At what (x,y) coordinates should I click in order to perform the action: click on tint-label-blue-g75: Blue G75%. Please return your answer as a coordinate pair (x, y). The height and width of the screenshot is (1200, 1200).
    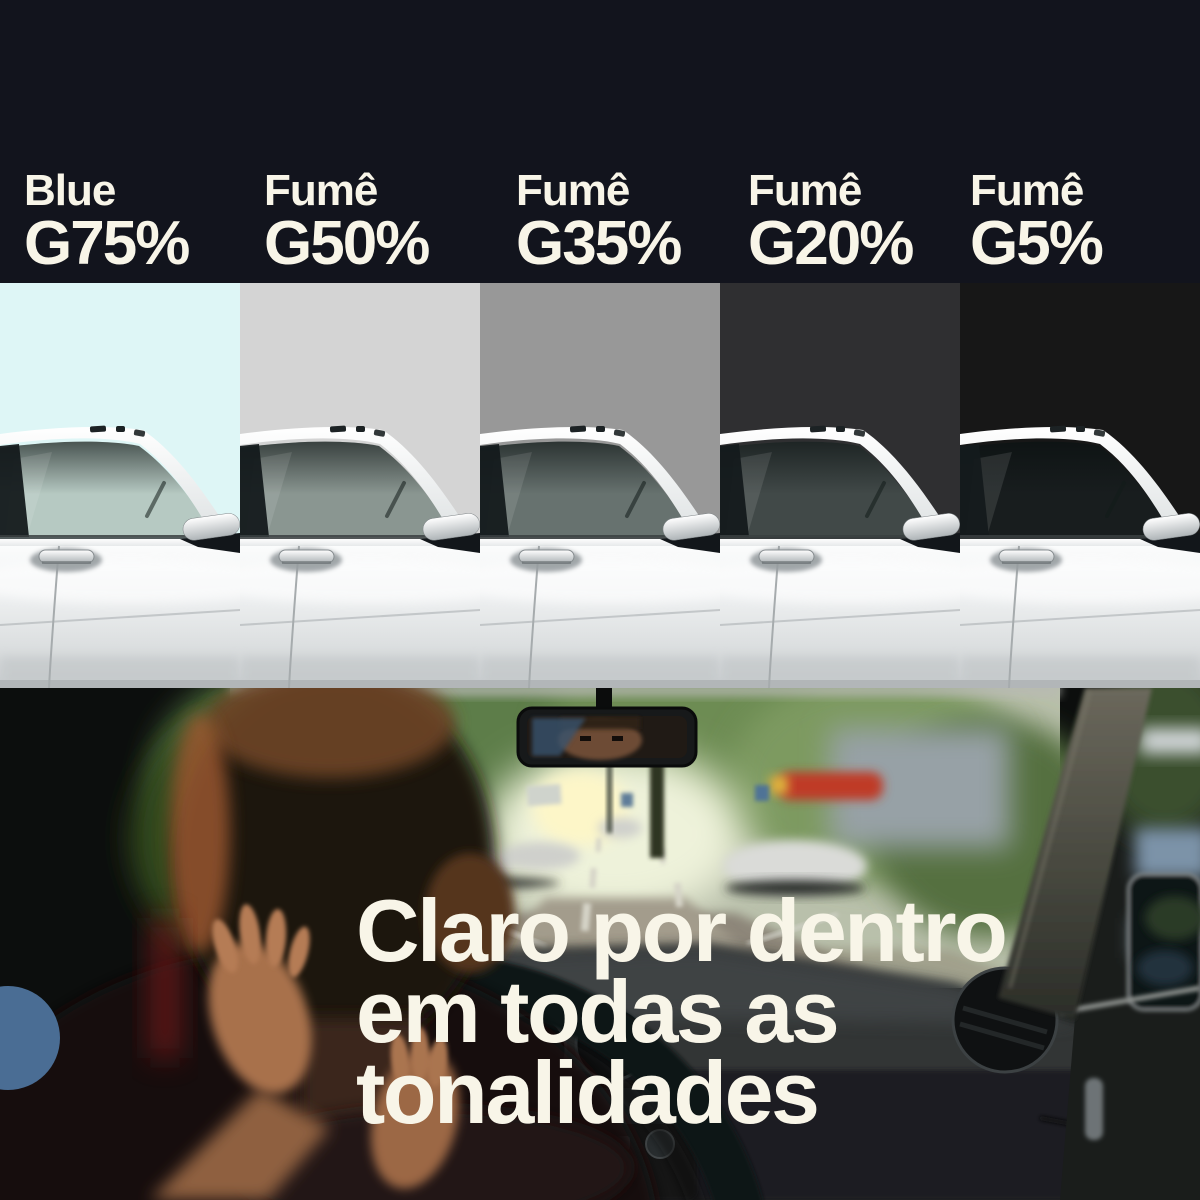
    Looking at the image, I should click on (107, 222).